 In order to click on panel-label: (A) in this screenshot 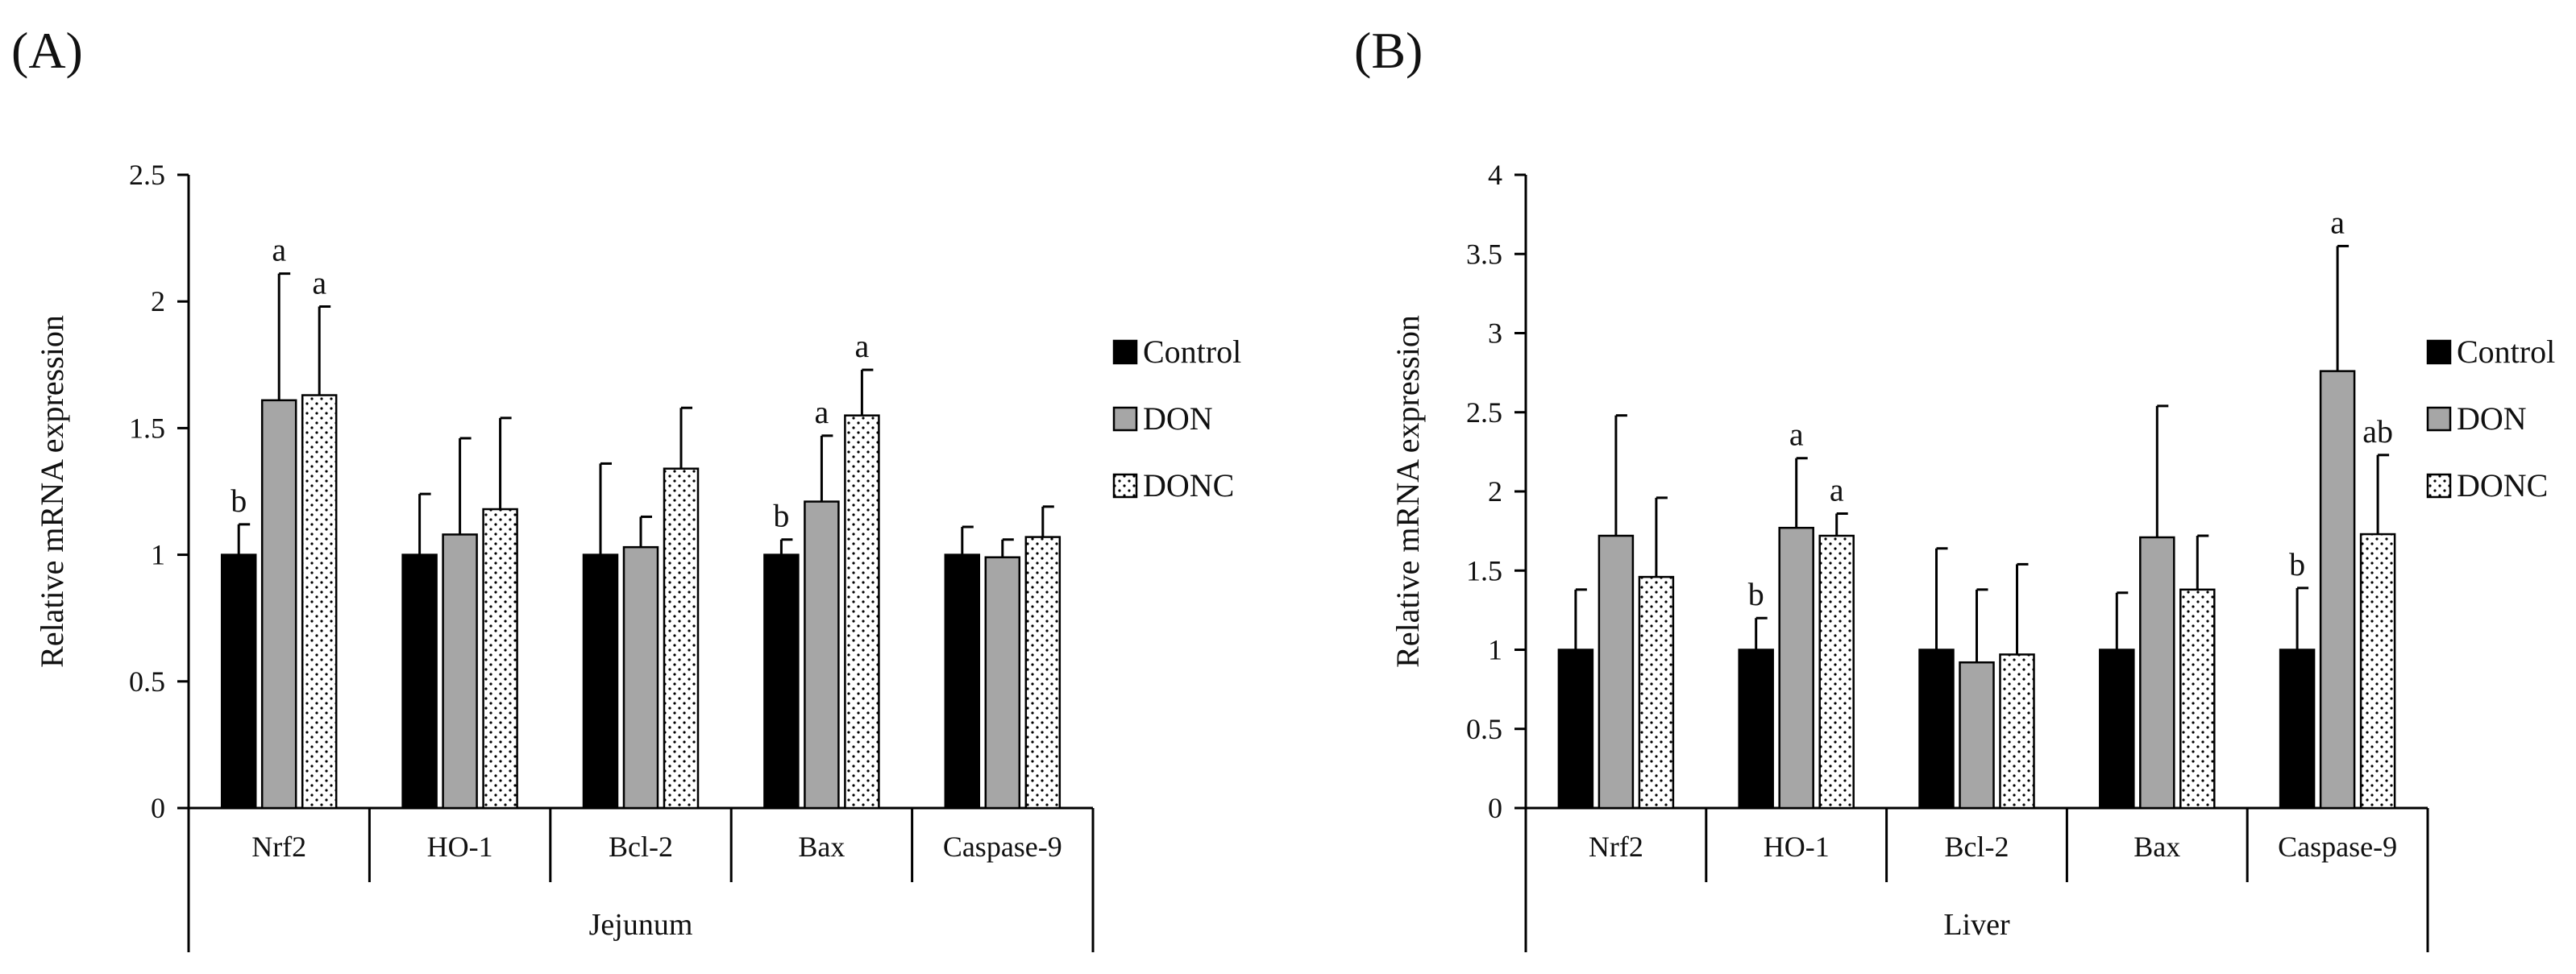, I will do `click(47, 51)`.